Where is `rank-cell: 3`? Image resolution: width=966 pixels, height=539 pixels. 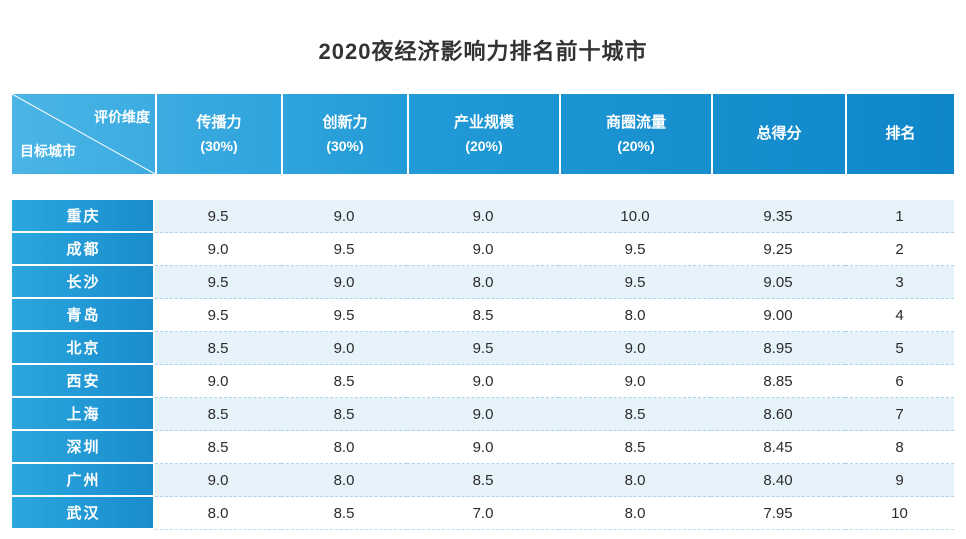
rank-cell: 3 is located at coordinates (899, 282).